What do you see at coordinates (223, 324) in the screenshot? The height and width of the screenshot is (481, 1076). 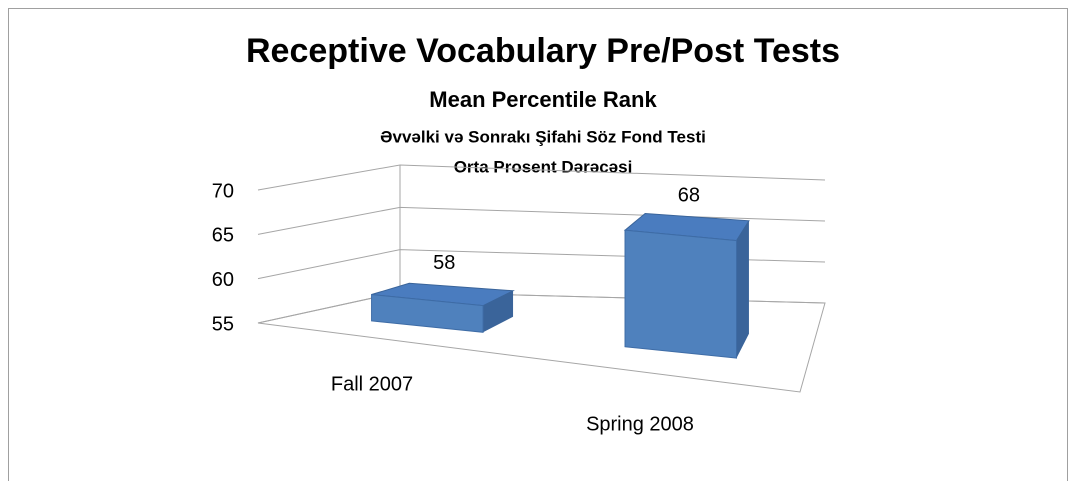 I see `y-tick-label: 55` at bounding box center [223, 324].